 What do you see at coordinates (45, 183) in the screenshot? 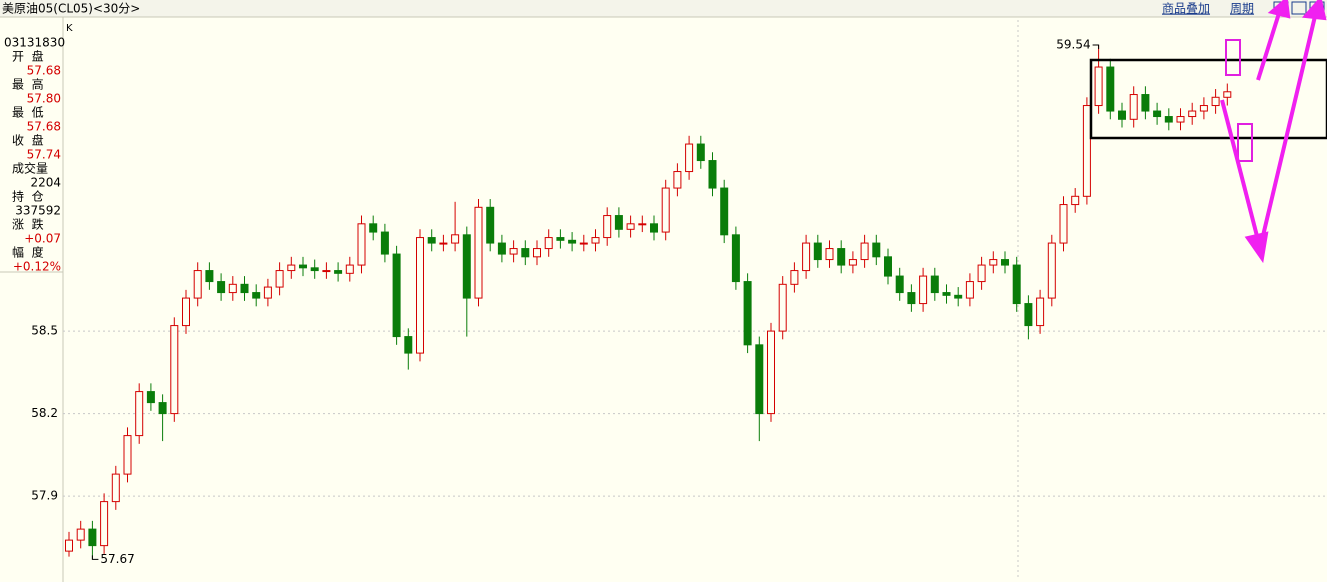
I see `panel-value: 2204` at bounding box center [45, 183].